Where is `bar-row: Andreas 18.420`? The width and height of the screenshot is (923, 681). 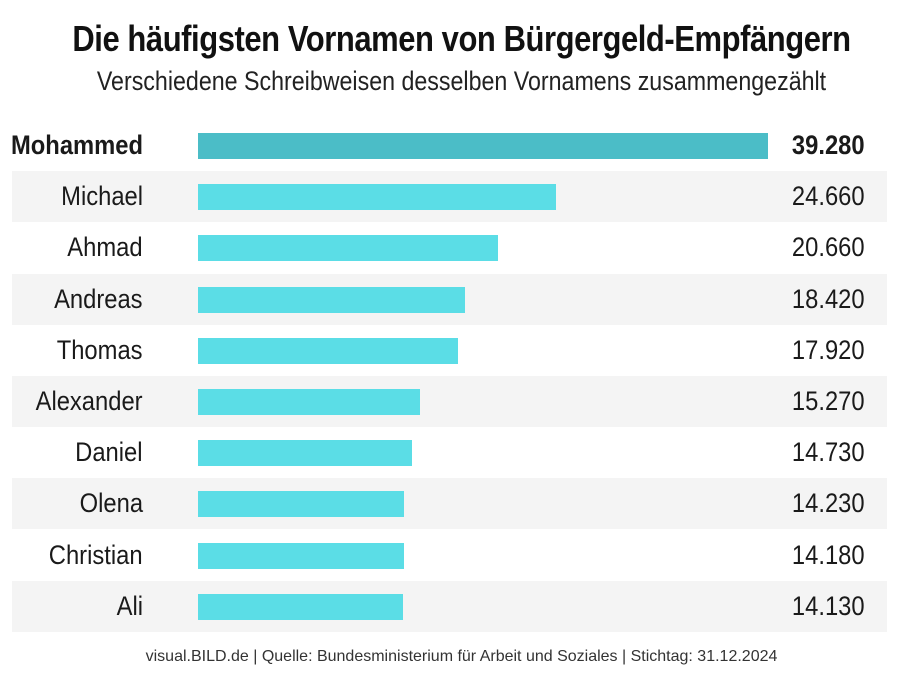 bar-row: Andreas 18.420 is located at coordinates (449, 299).